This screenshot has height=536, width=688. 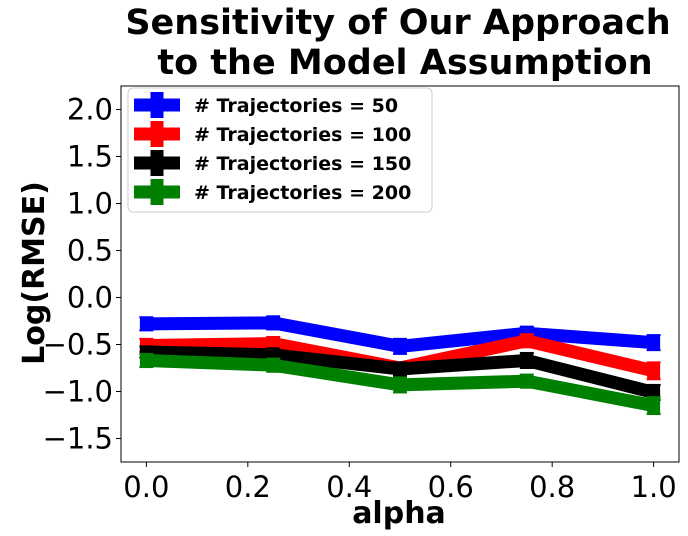 I want to click on legend-item: # Trajectories = 150, so click(x=272, y=163).